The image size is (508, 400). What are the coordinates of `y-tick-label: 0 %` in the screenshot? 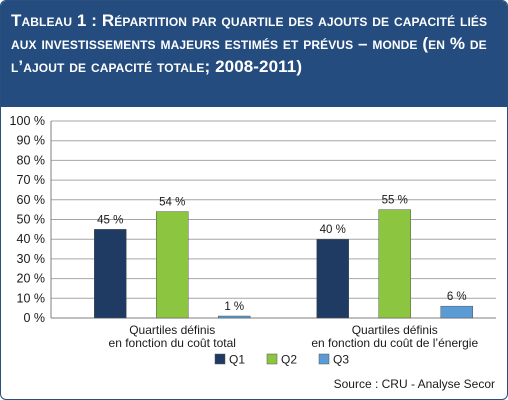 It's located at (34, 318).